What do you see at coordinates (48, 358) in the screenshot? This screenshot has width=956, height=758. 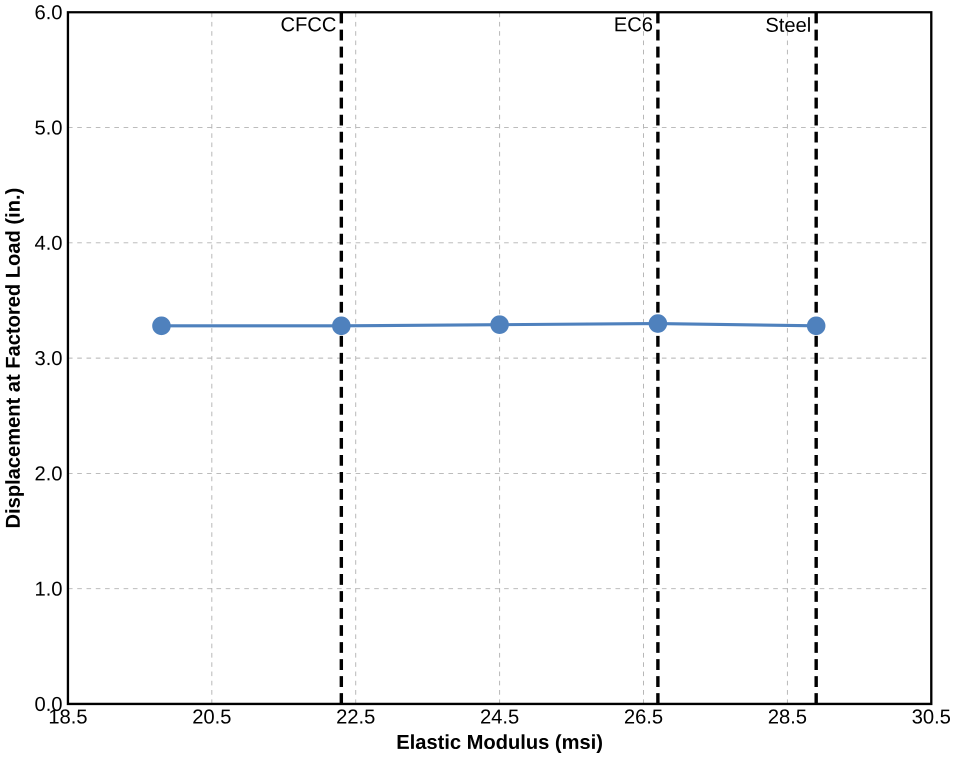 I see `y-tick-label: 3.0` at bounding box center [48, 358].